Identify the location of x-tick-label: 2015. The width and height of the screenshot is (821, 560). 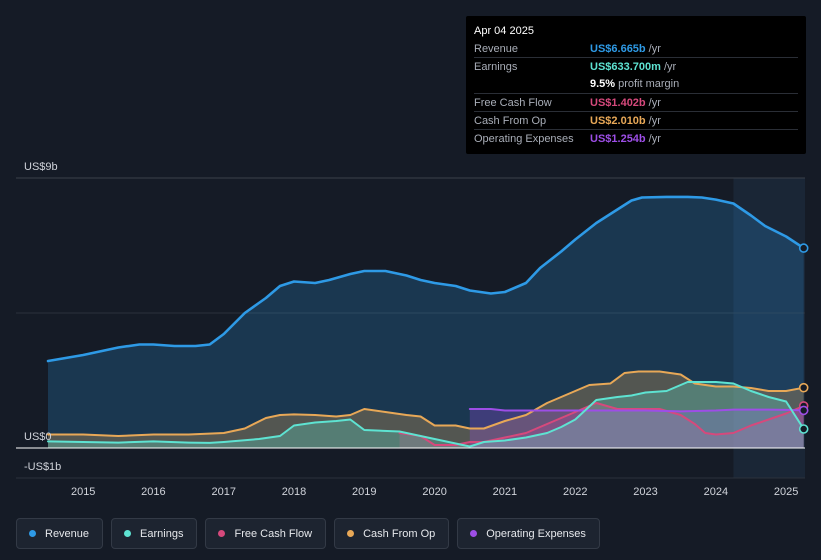
(83, 492).